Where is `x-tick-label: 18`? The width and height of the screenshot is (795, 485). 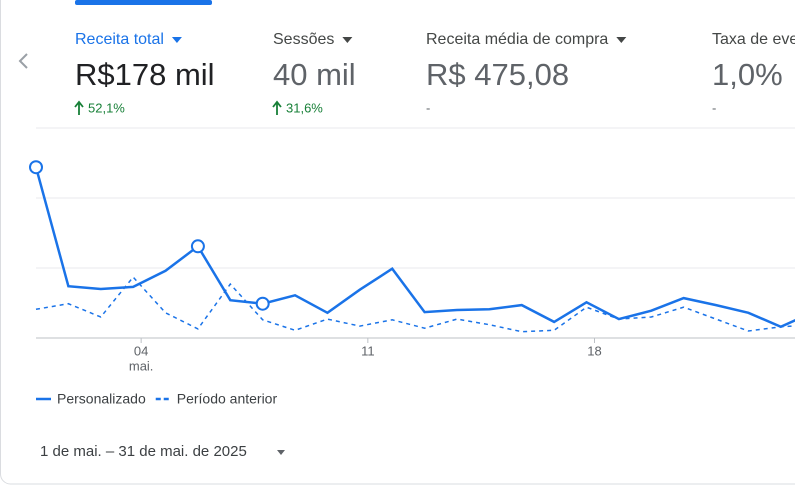
x-tick-label: 18 is located at coordinates (594, 350).